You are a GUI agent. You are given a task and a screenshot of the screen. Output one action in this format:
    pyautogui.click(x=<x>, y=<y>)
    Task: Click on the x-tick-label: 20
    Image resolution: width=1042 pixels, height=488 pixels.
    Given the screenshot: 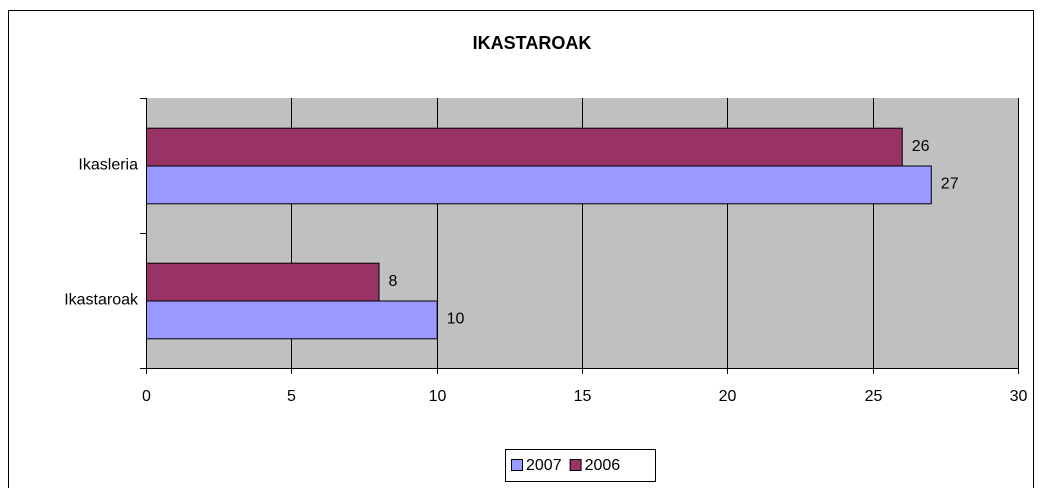 What is the action you would take?
    pyautogui.click(x=728, y=396)
    